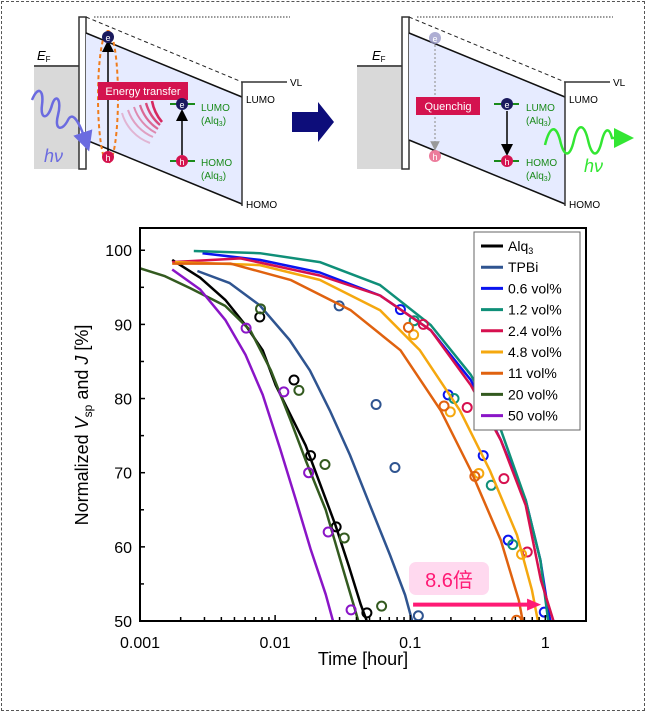  I want to click on hole-symbol: h, so click(107, 158).